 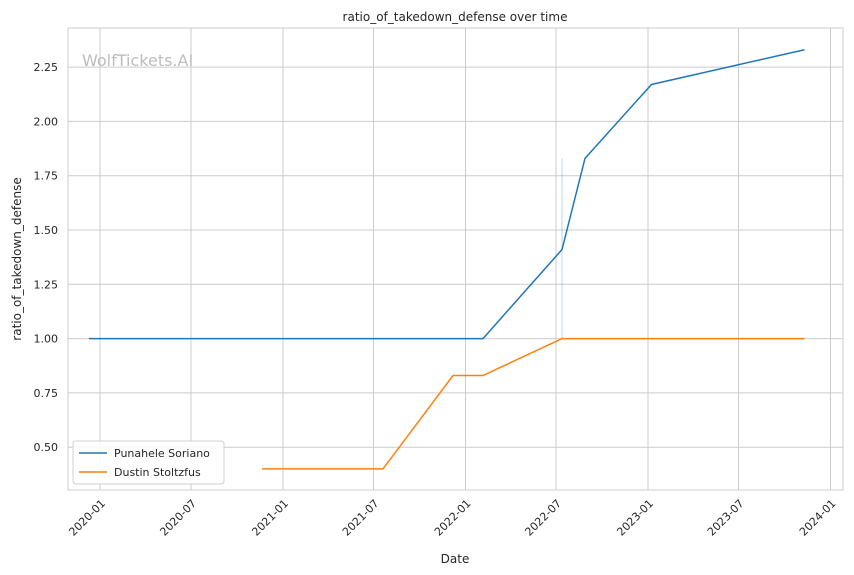 What do you see at coordinates (533, 403) in the screenshot?
I see `series-line-dustin-stoltzfus` at bounding box center [533, 403].